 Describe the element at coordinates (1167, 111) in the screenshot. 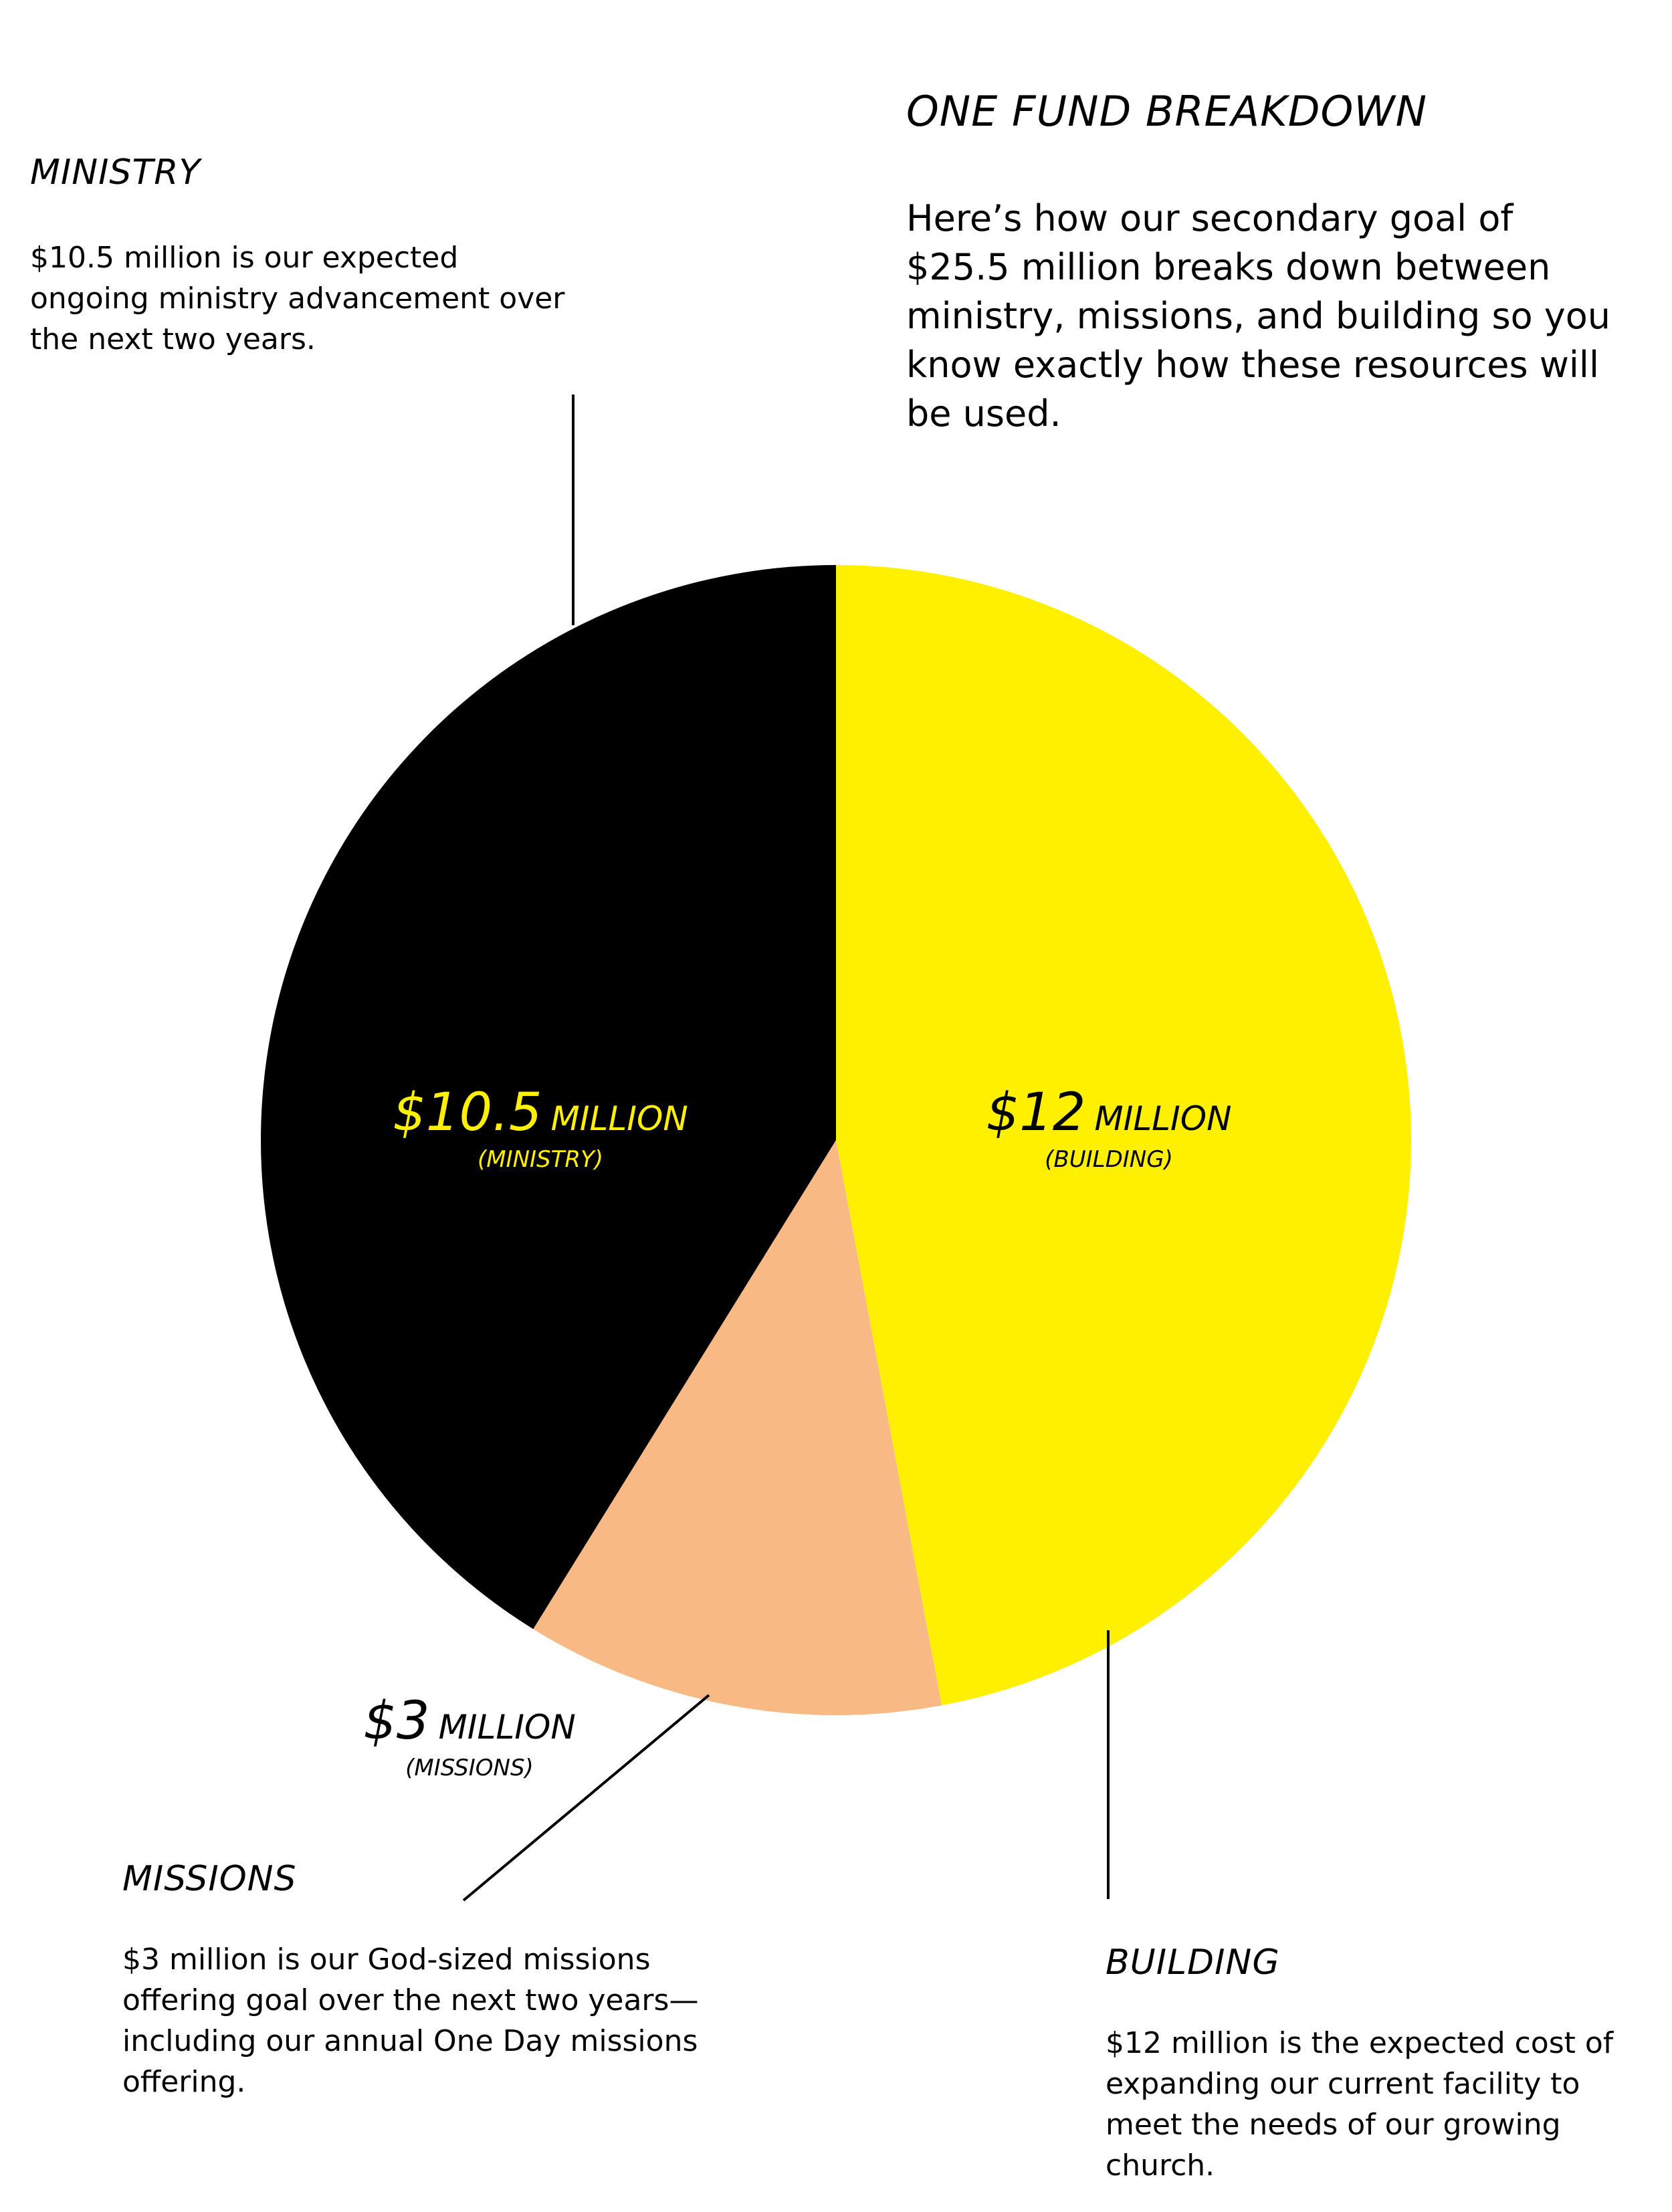

I see `page-title: ONE FUND BREAKDOWN` at that location.